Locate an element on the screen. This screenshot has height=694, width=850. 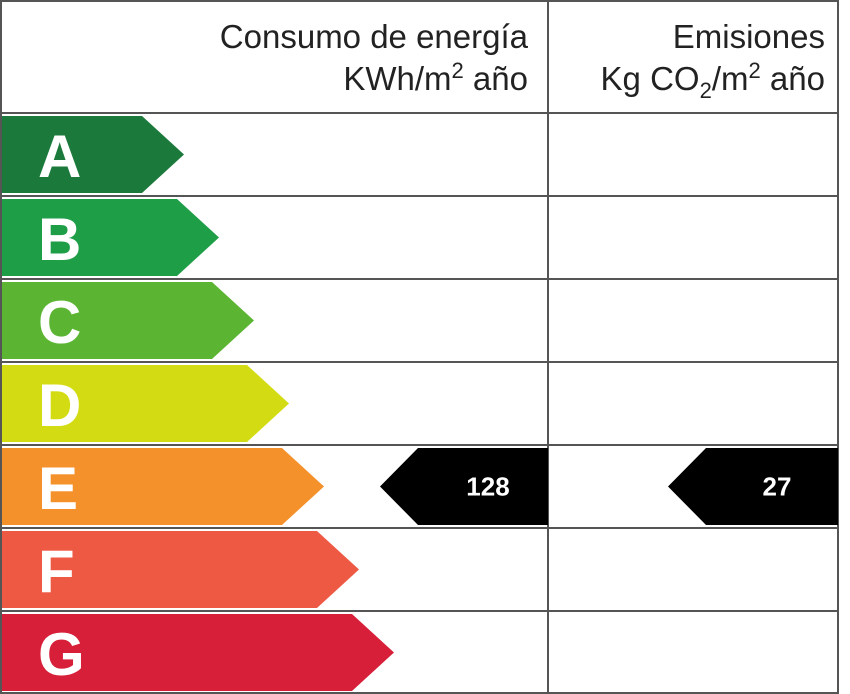
unit-part: KWh/m is located at coordinates (397, 78).